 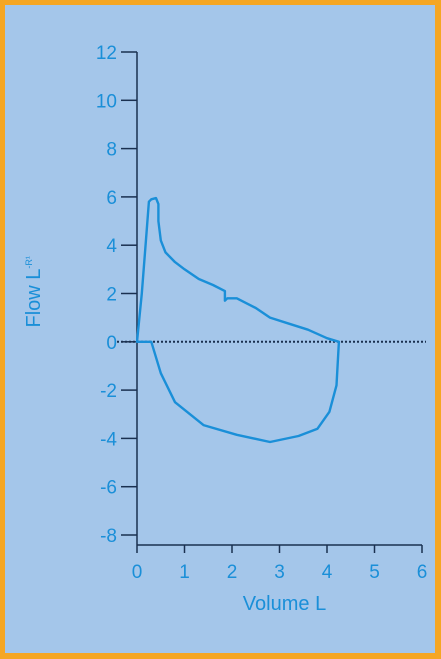 What do you see at coordinates (374, 572) in the screenshot?
I see `x-tick-label: 5` at bounding box center [374, 572].